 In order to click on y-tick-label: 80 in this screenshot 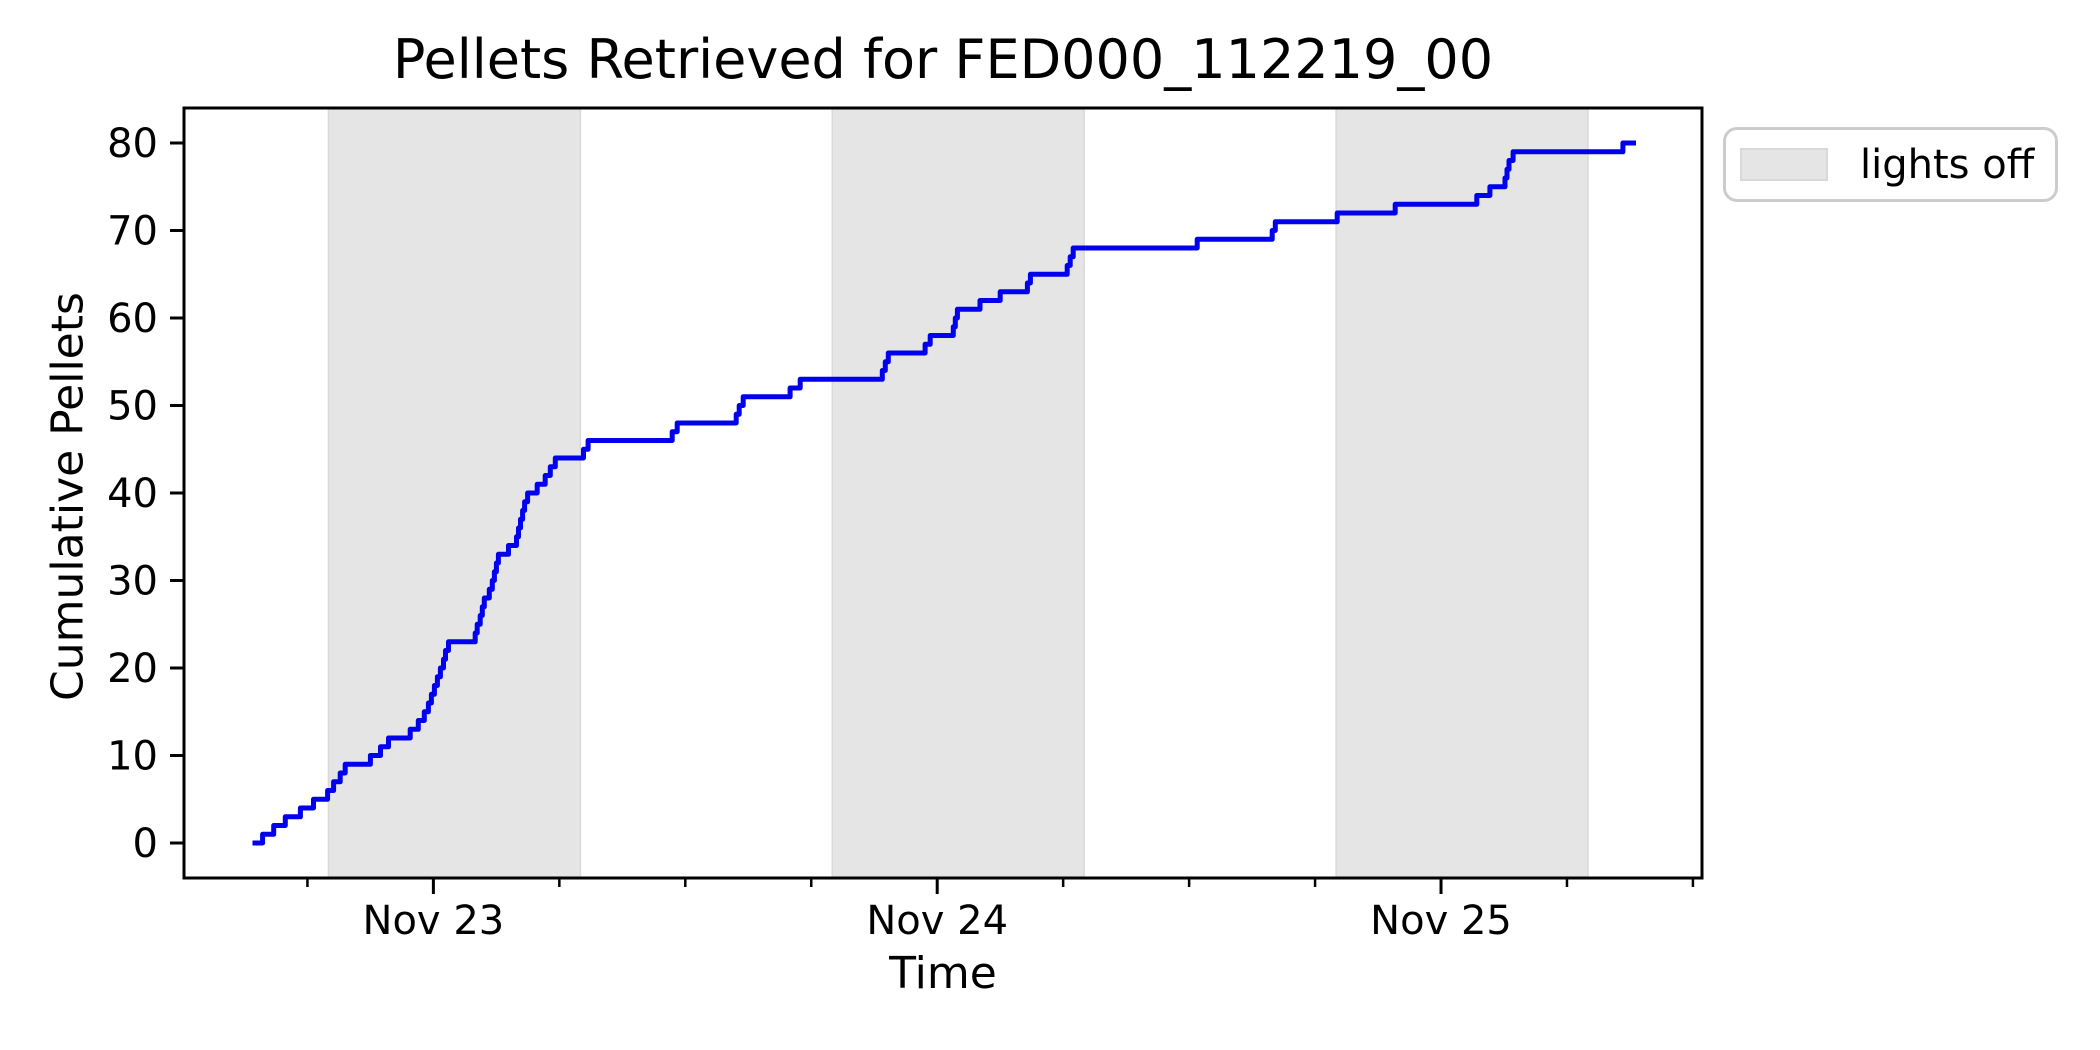, I will do `click(132, 144)`.